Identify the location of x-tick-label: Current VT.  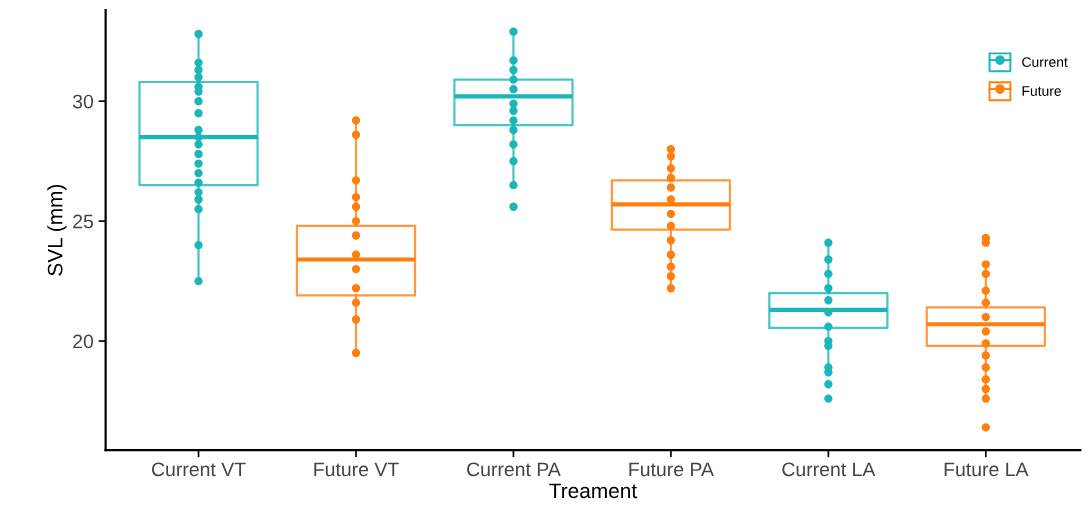
(198, 469).